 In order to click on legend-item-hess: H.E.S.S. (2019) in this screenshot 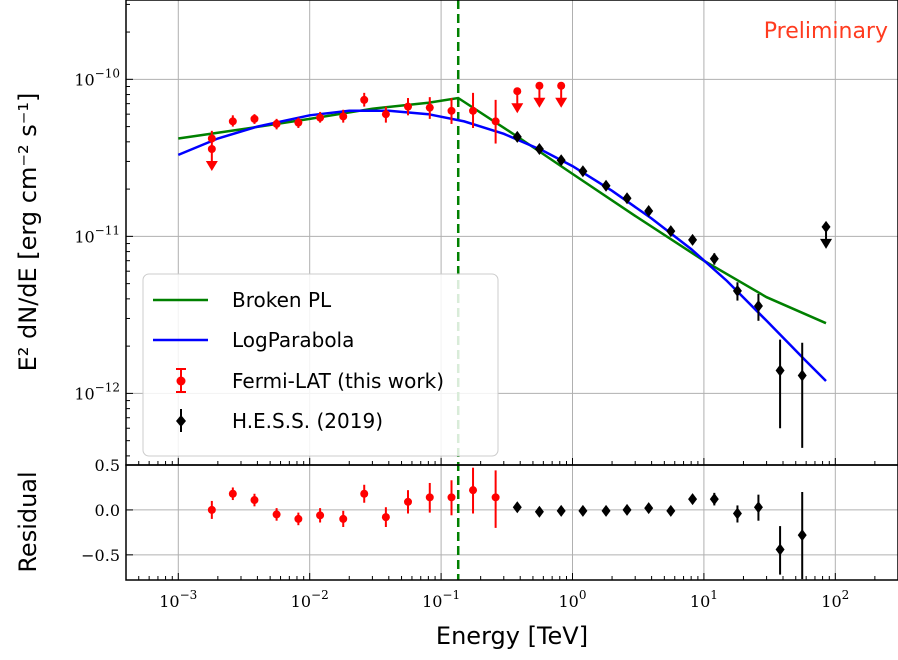, I will do `click(279, 421)`.